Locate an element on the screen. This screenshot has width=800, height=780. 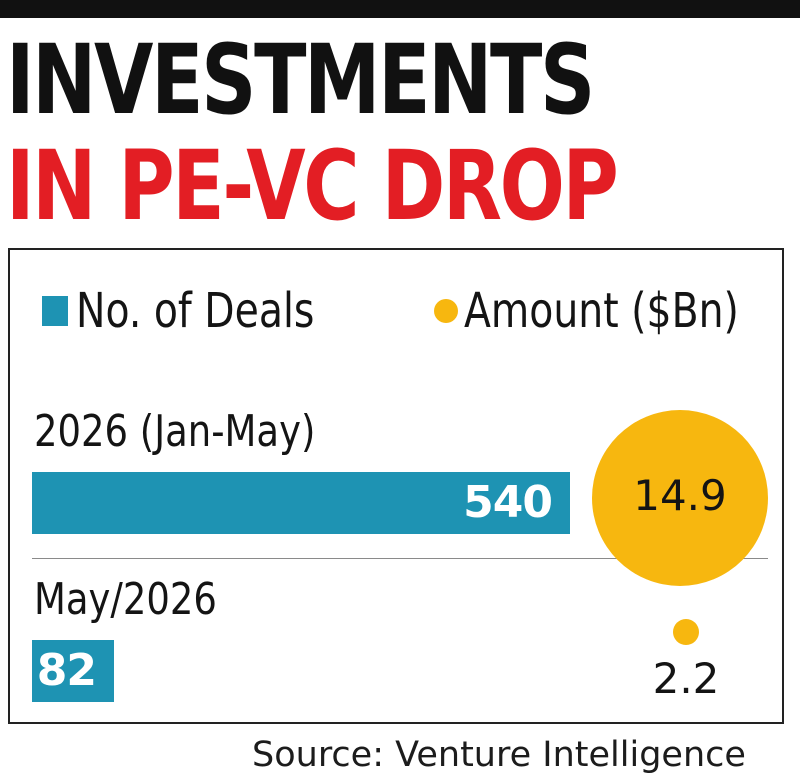
bubble-value-label-ytd: 14.9 is located at coordinates (680, 495).